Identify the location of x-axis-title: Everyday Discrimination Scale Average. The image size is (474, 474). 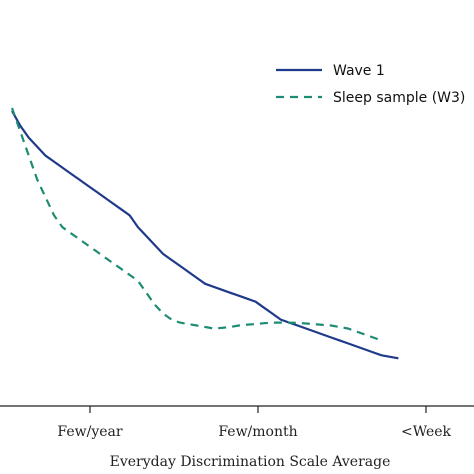
(250, 462).